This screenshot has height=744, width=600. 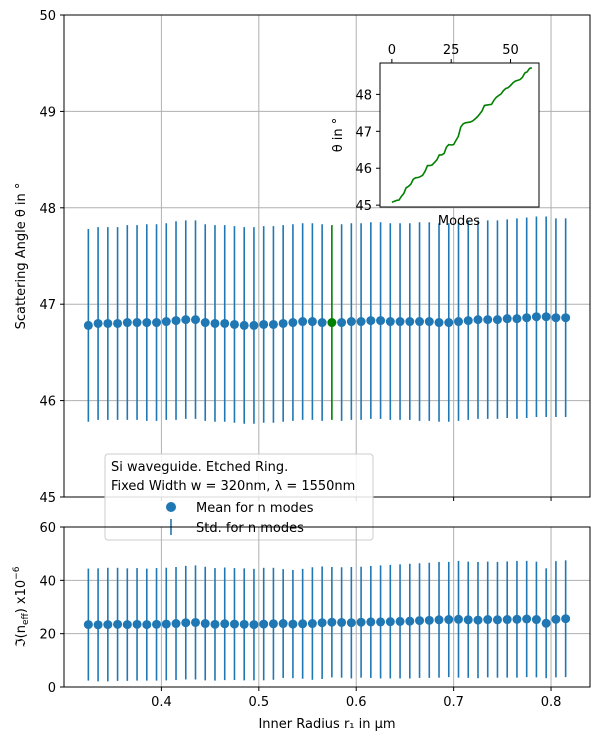 What do you see at coordinates (26, 619) in the screenshot?
I see `bottom-y-label-sub: eff` at bounding box center [26, 619].